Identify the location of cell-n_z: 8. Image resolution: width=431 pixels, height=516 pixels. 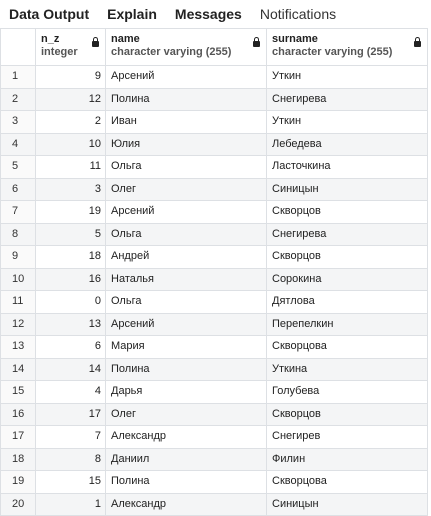
(70, 459).